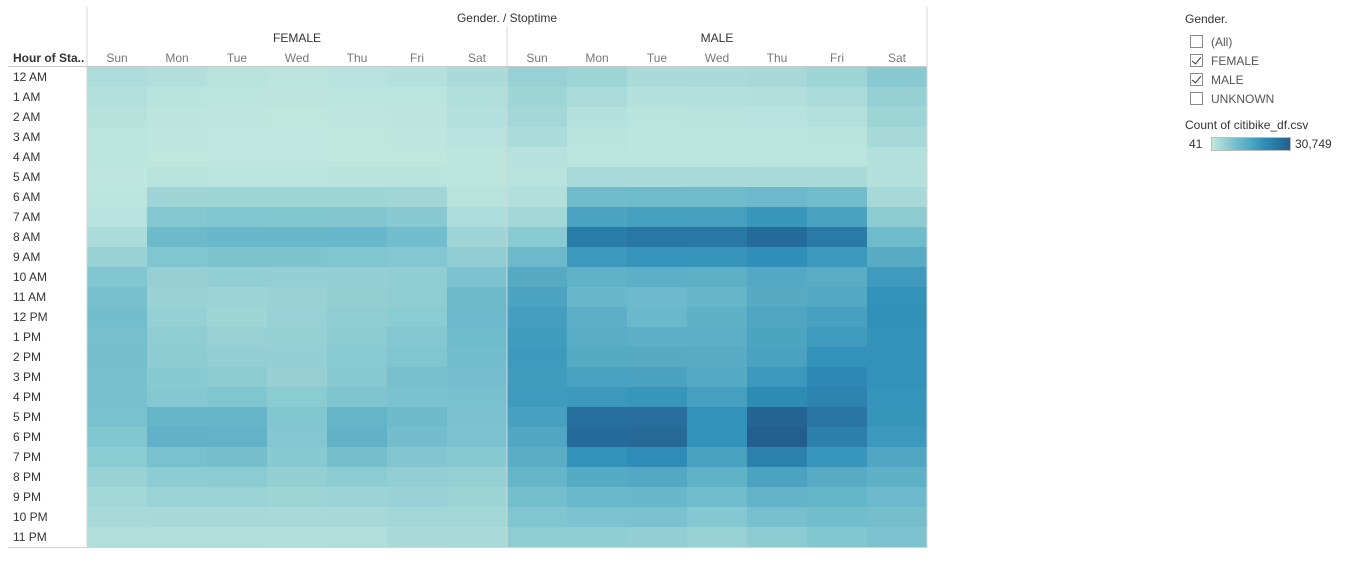  I want to click on filter-item-female: FEMALE, so click(1265, 60).